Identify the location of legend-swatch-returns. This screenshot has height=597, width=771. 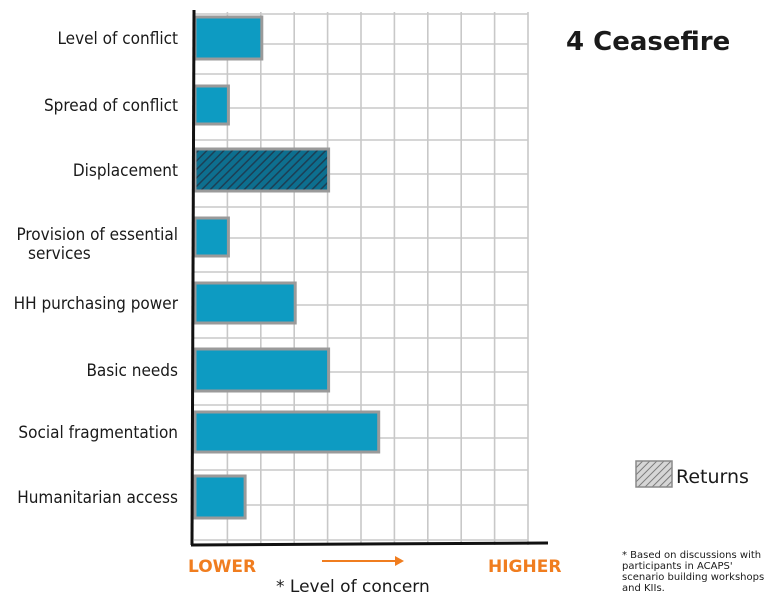
(654, 474).